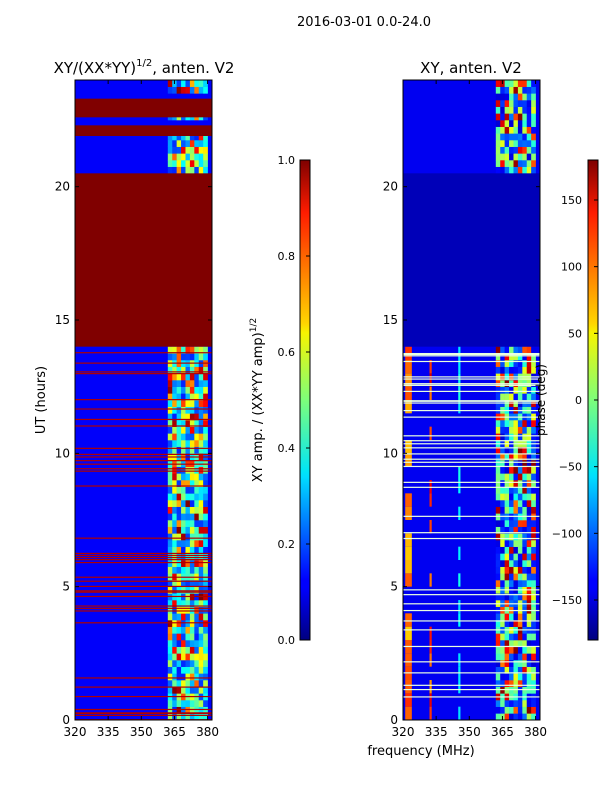  I want to click on colorbar2-label: phase (deg), so click(541, 400).